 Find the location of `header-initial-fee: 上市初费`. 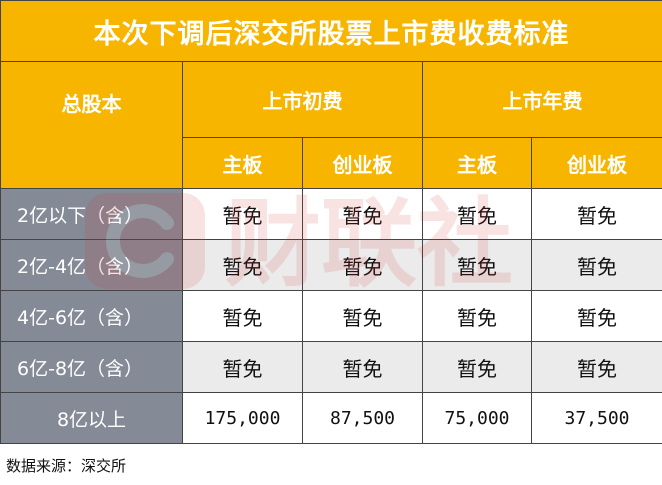

header-initial-fee: 上市初费 is located at coordinates (302, 99).